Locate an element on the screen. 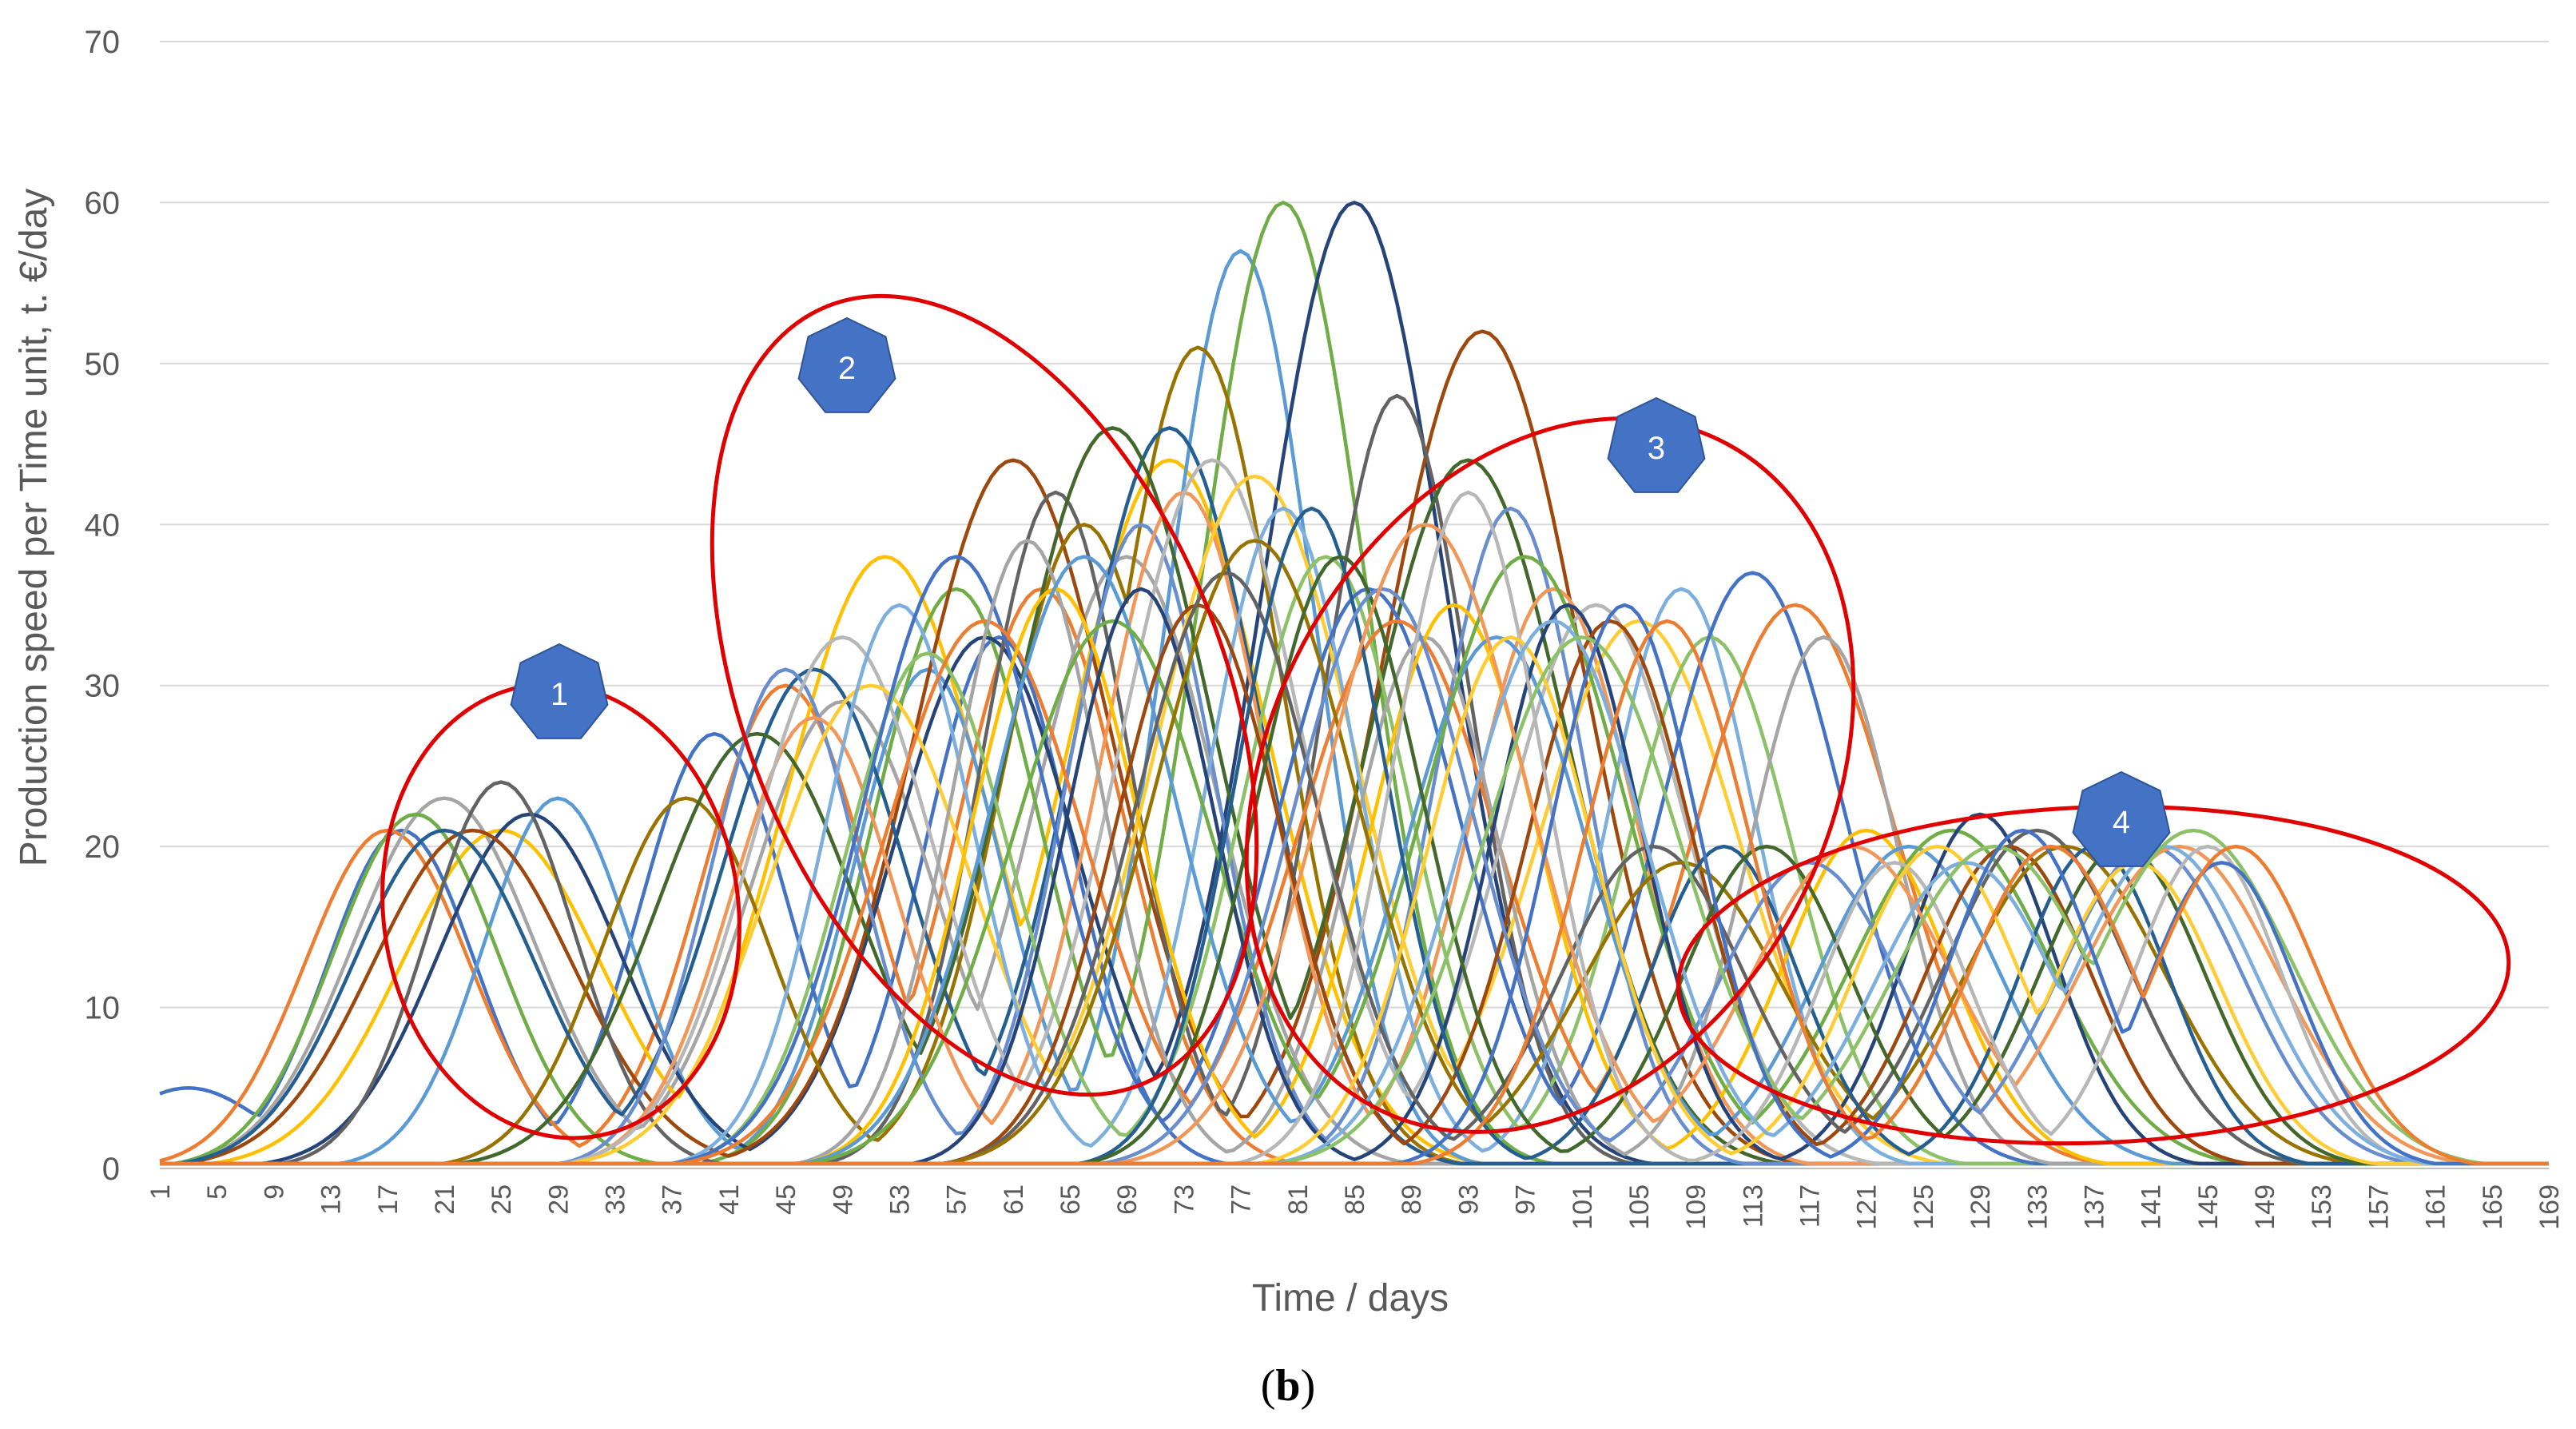  y-axis-title: Production speed per Time unit, t. €/day is located at coordinates (34, 527).